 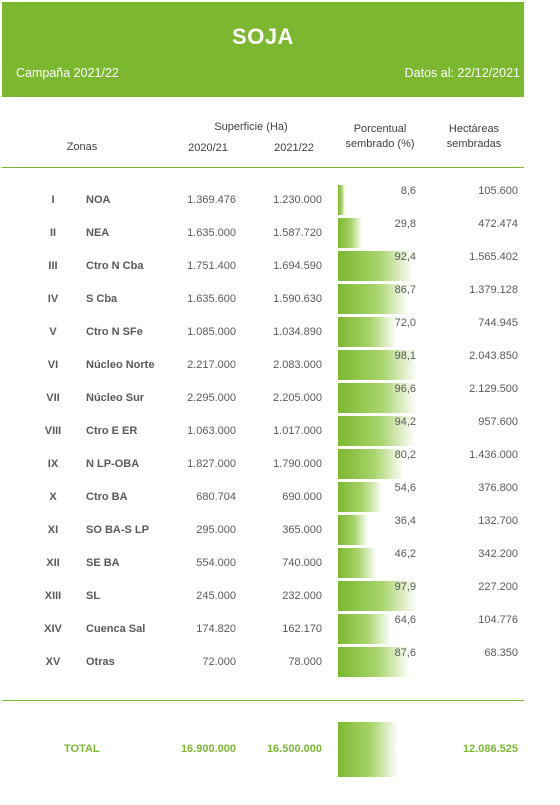 What do you see at coordinates (297, 332) in the screenshot?
I see `surface-2021-22: 1.034.890` at bounding box center [297, 332].